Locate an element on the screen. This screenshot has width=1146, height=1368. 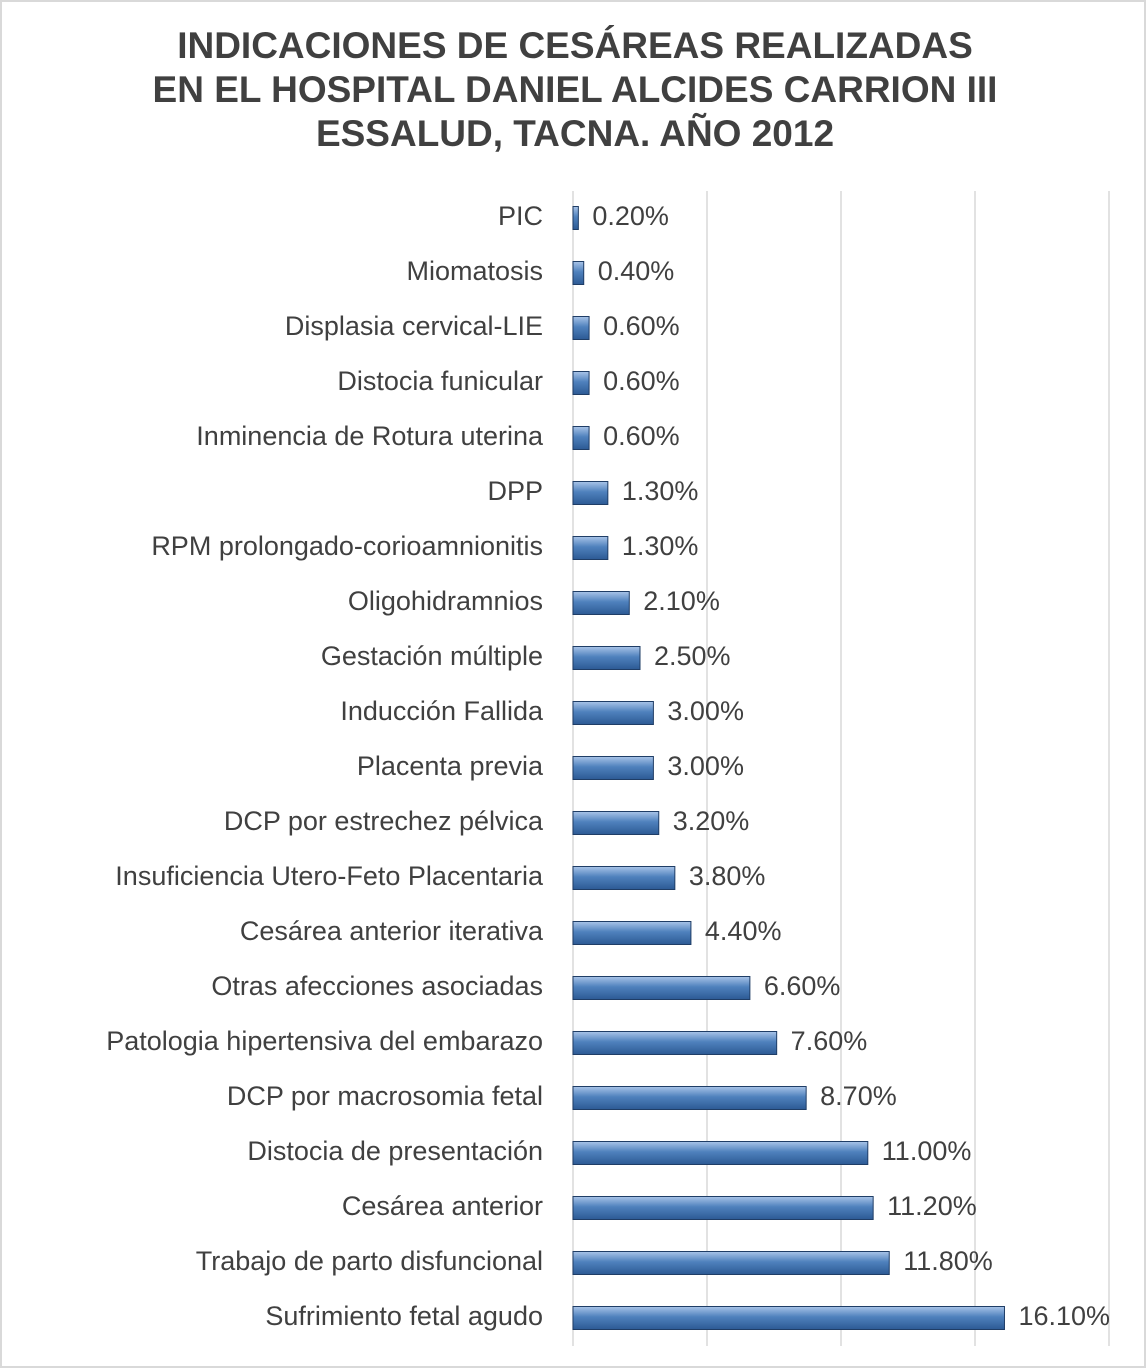
y-tick-label: Placenta previa is located at coordinates (450, 766).